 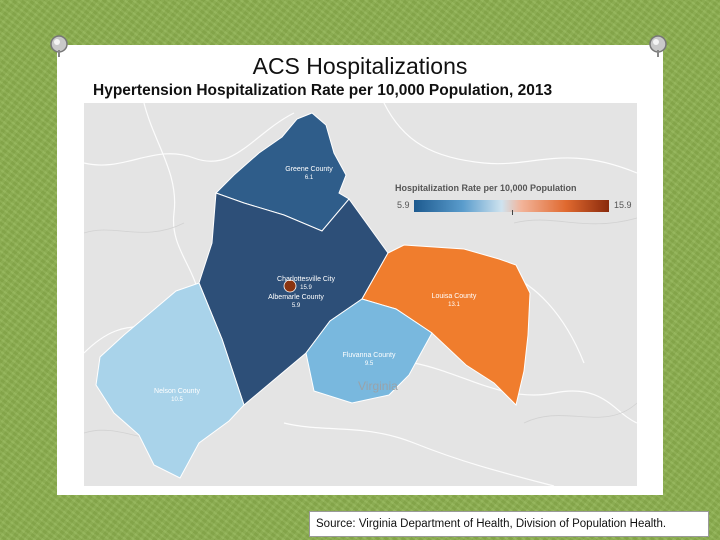 I want to click on legend-min-label: 5.9, so click(x=403, y=205).